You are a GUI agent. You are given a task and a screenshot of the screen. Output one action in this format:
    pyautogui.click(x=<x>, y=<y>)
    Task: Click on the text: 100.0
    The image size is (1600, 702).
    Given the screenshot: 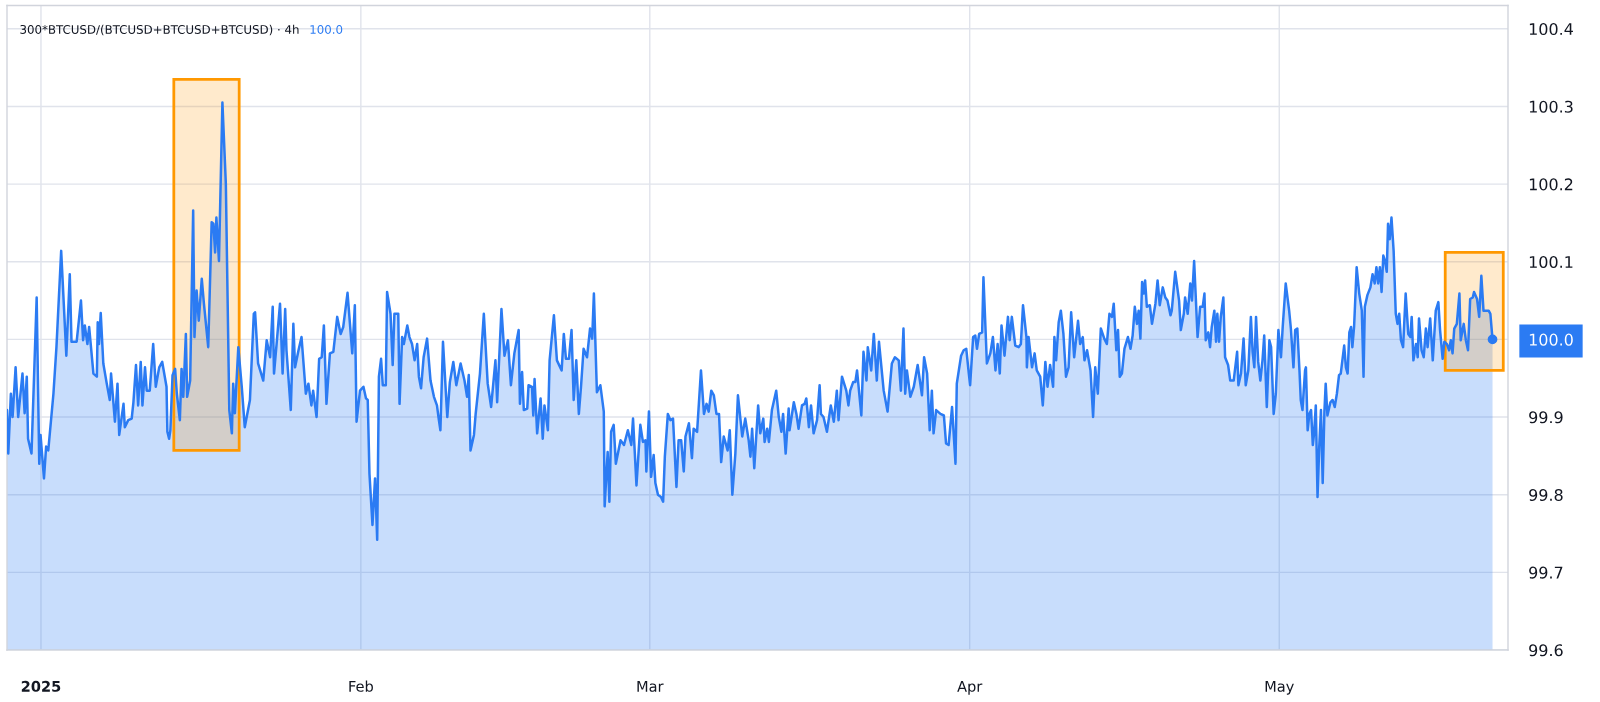 What is the action you would take?
    pyautogui.click(x=326, y=29)
    